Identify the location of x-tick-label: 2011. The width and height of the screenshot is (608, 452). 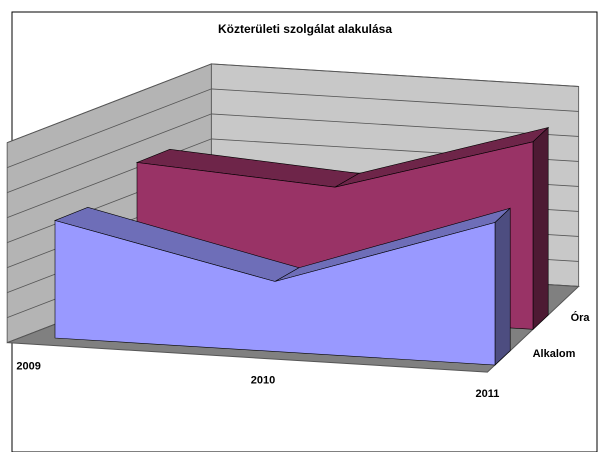
(487, 394).